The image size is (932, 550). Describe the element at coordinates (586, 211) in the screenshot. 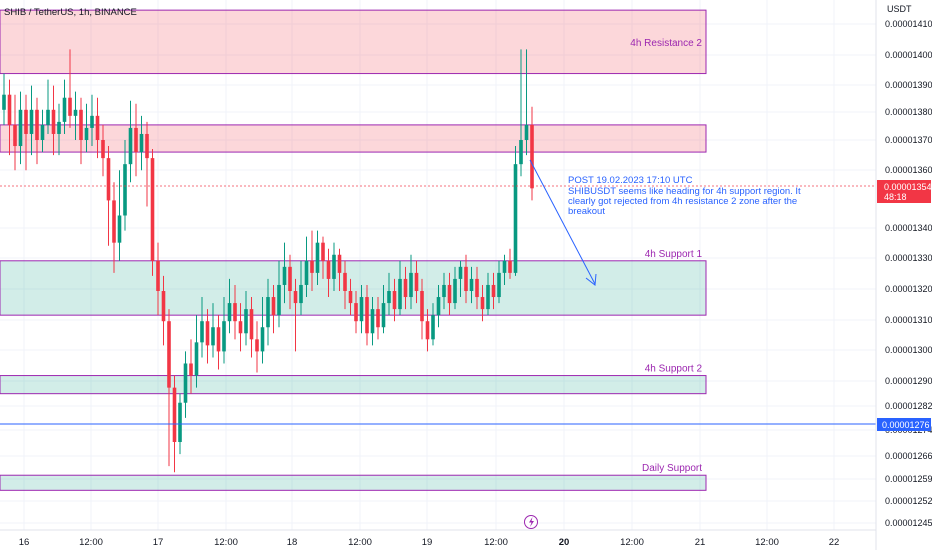

I see `annotation-line-4: breakout` at that location.